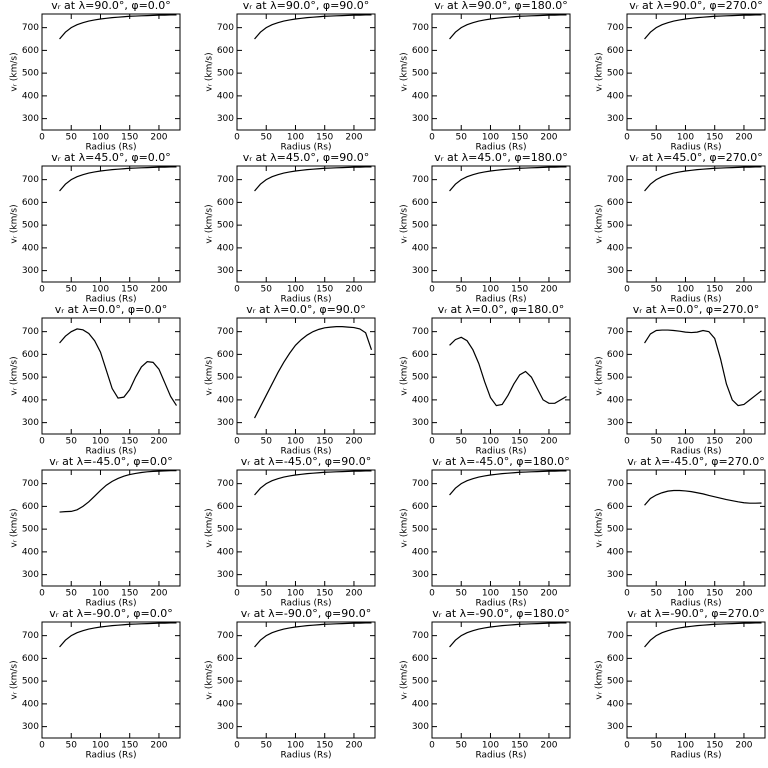 Image resolution: width=768 pixels, height=768 pixels. Describe the element at coordinates (696, 613) in the screenshot. I see `chart-title: vᵣ at λ=-90.0°, φ=270.0°` at that location.